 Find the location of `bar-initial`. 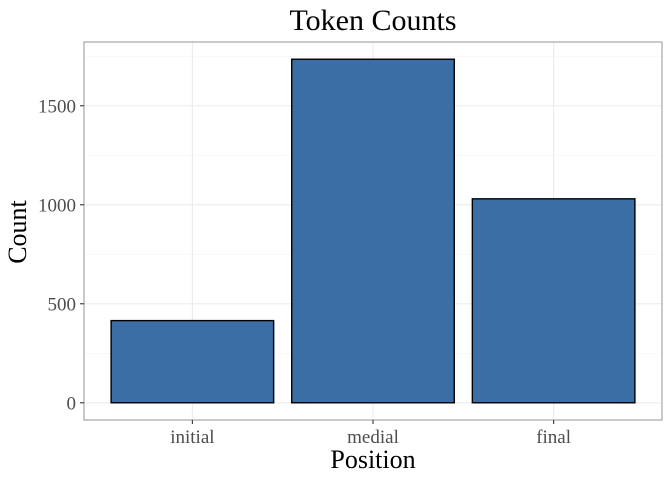

bar-initial is located at coordinates (192, 361).